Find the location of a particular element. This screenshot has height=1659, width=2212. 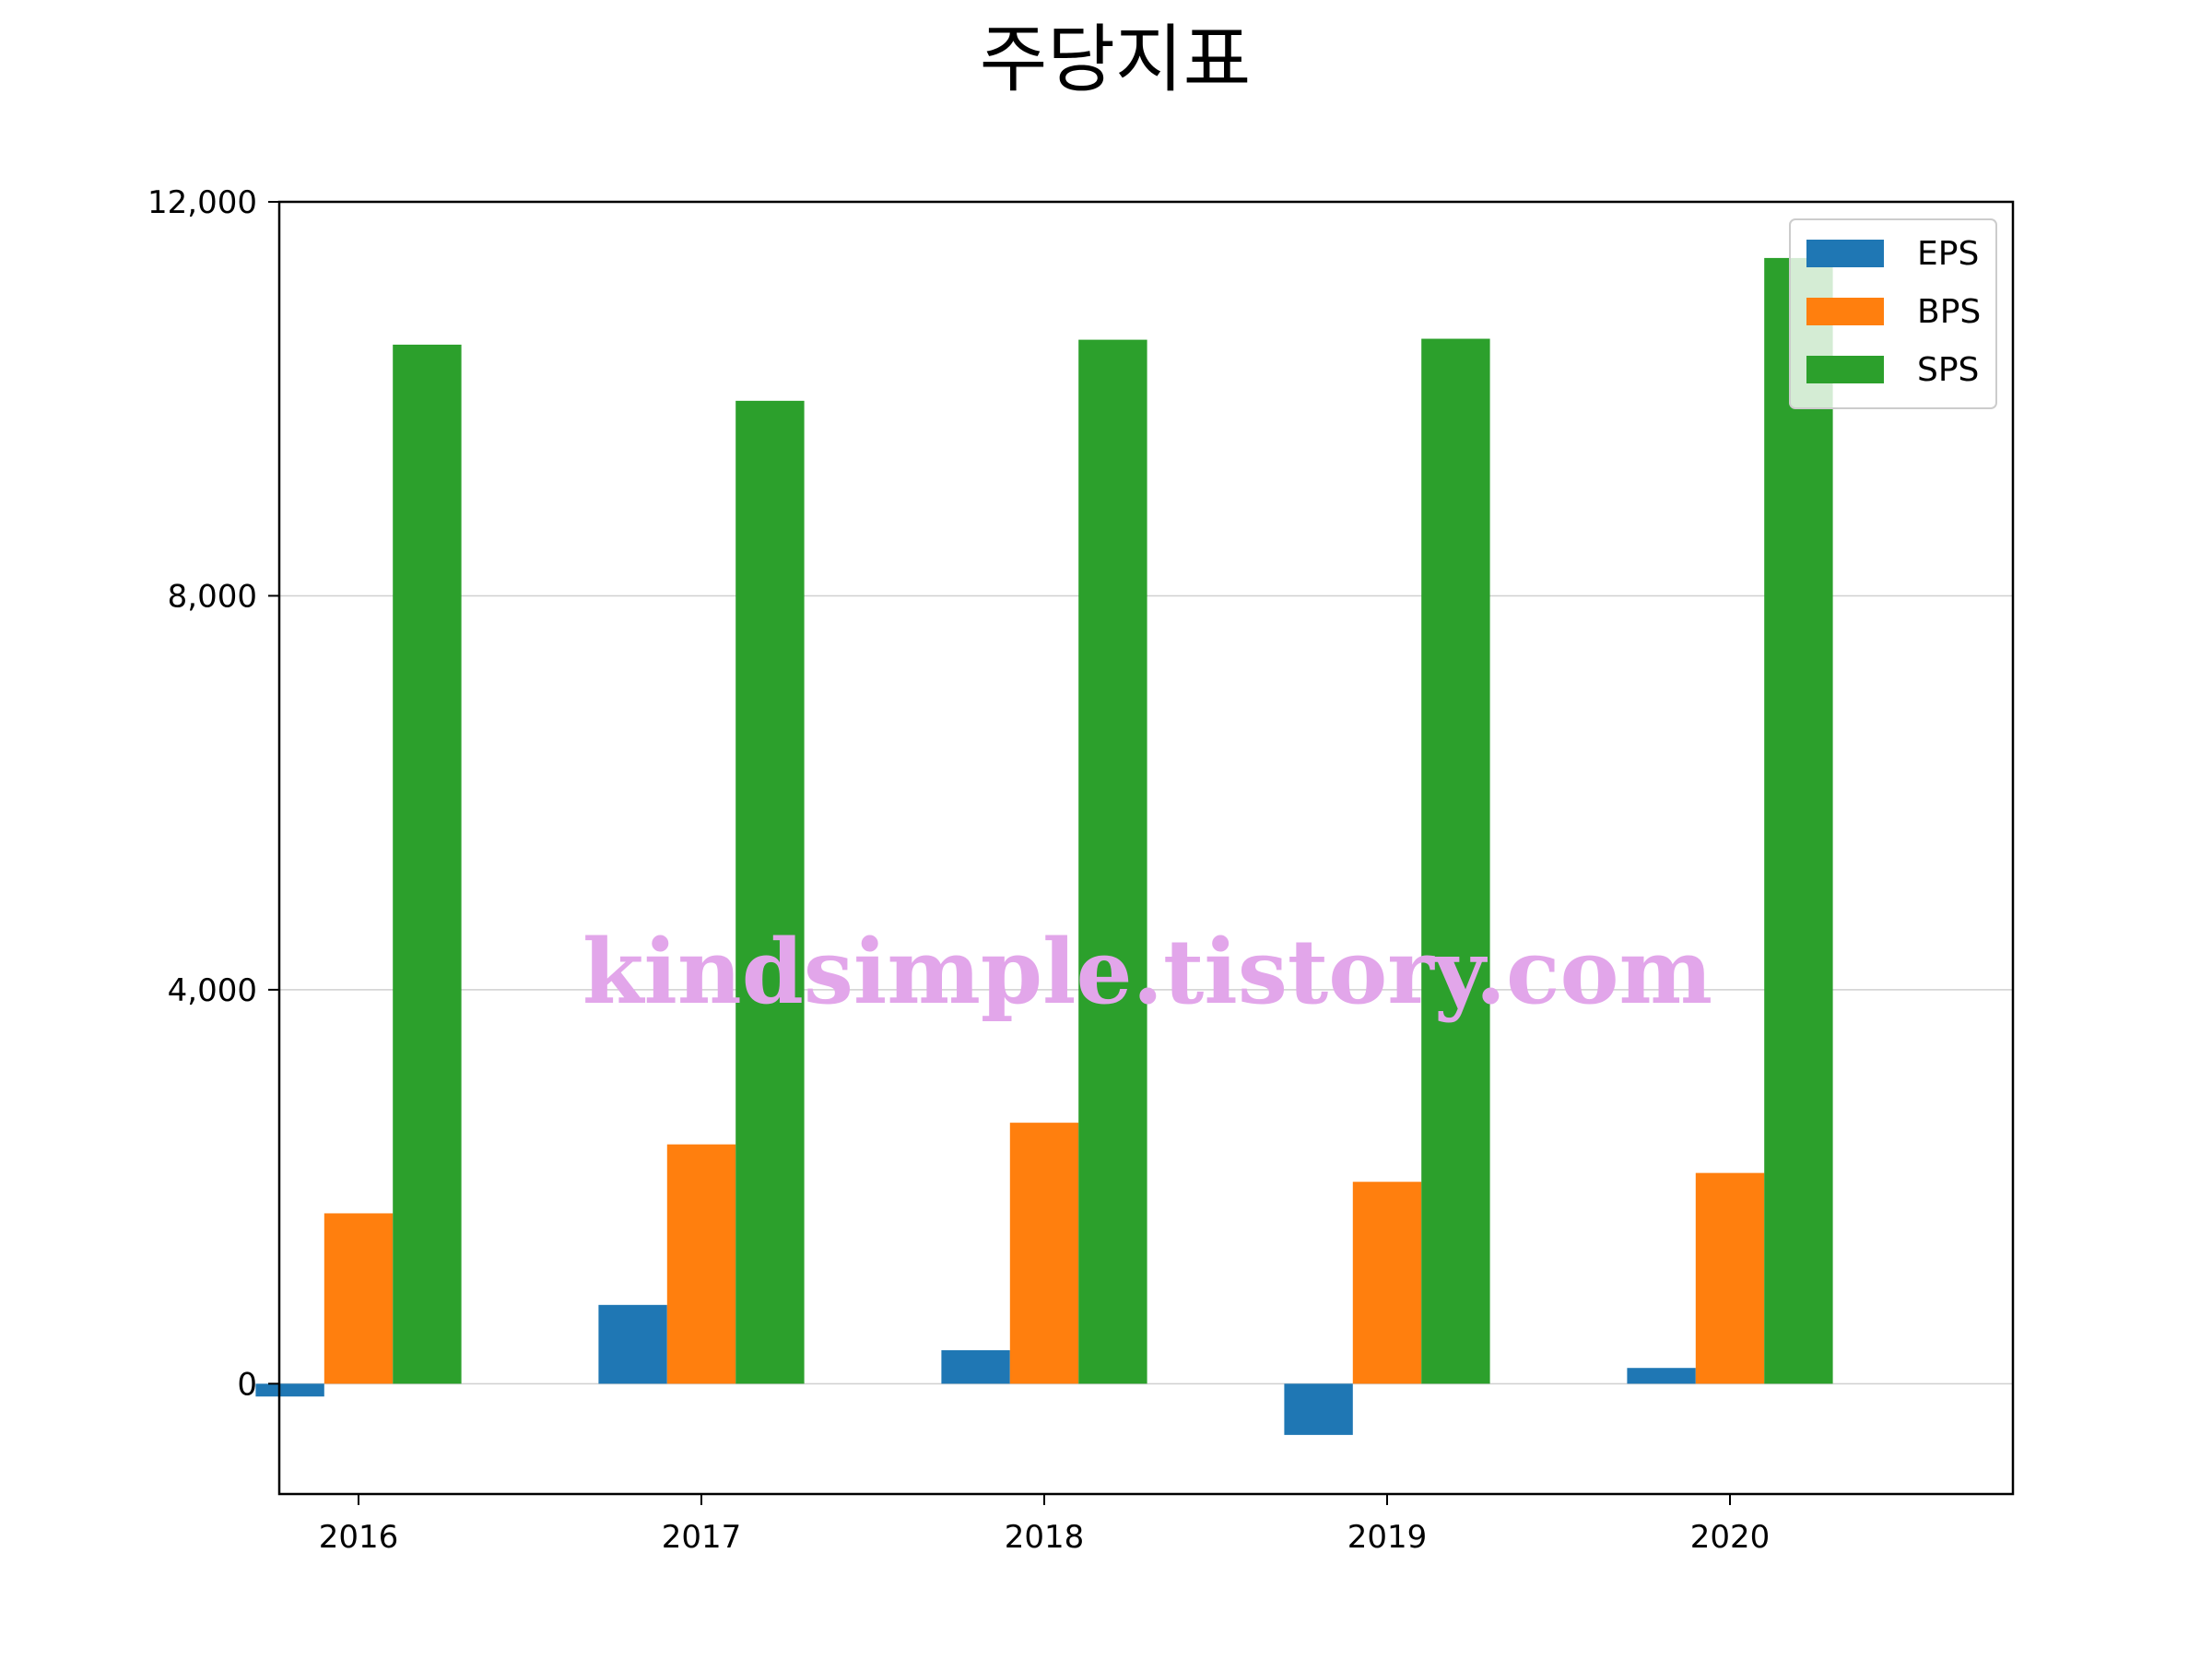

bar-sps-2018 is located at coordinates (1112, 861).